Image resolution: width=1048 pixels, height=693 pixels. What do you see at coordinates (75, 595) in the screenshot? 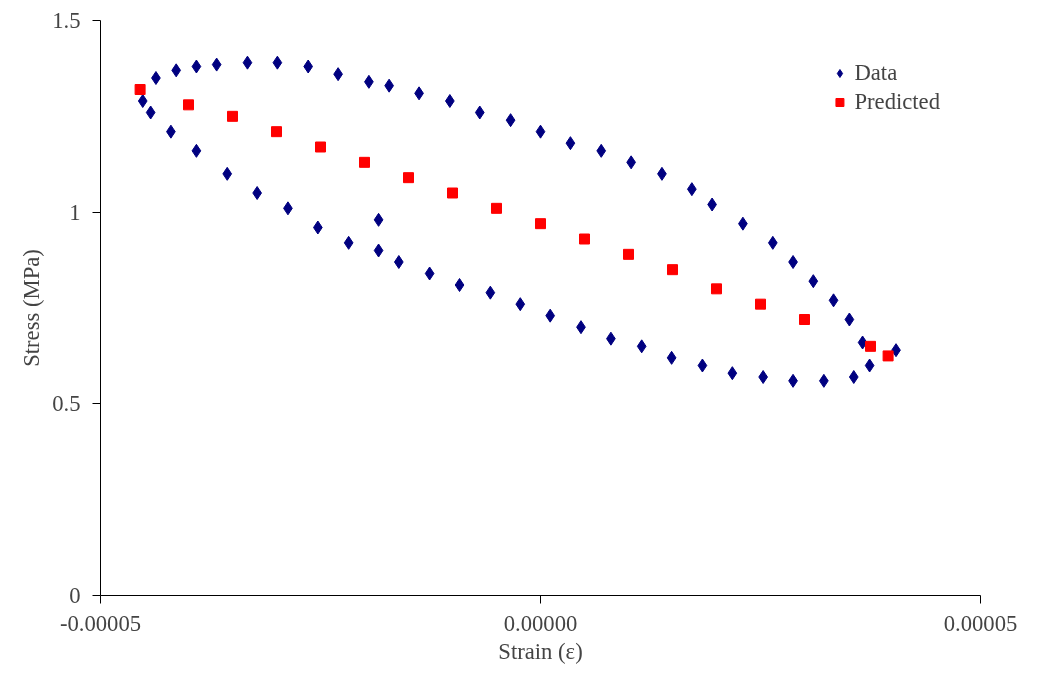
I see `y-tick-label: 0` at bounding box center [75, 595].